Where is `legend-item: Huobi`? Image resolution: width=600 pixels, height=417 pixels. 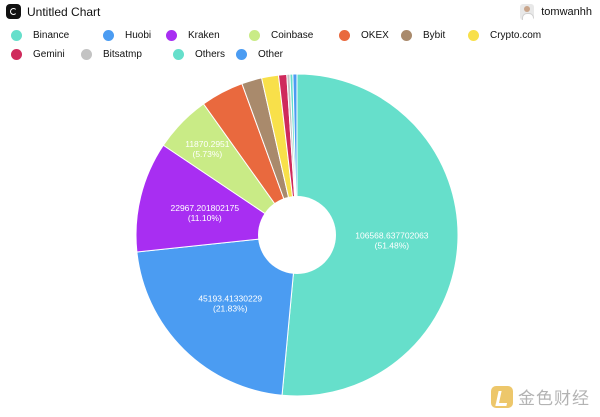 legend-item: Huobi is located at coordinates (134, 35).